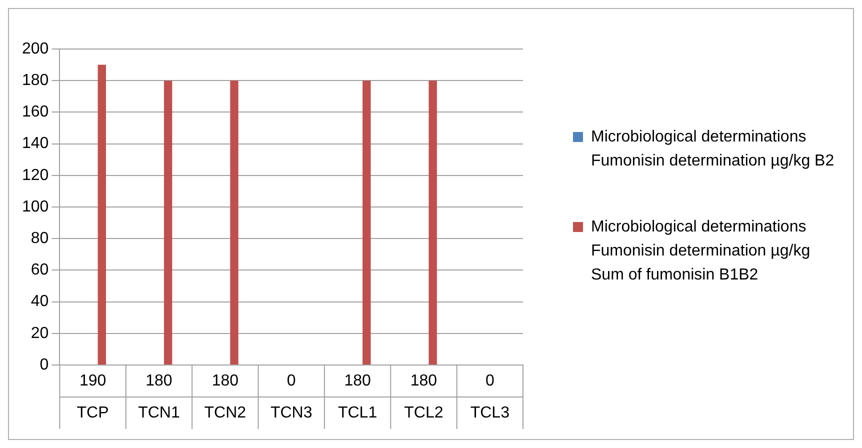  I want to click on y-tick-label: 60, so click(39, 270).